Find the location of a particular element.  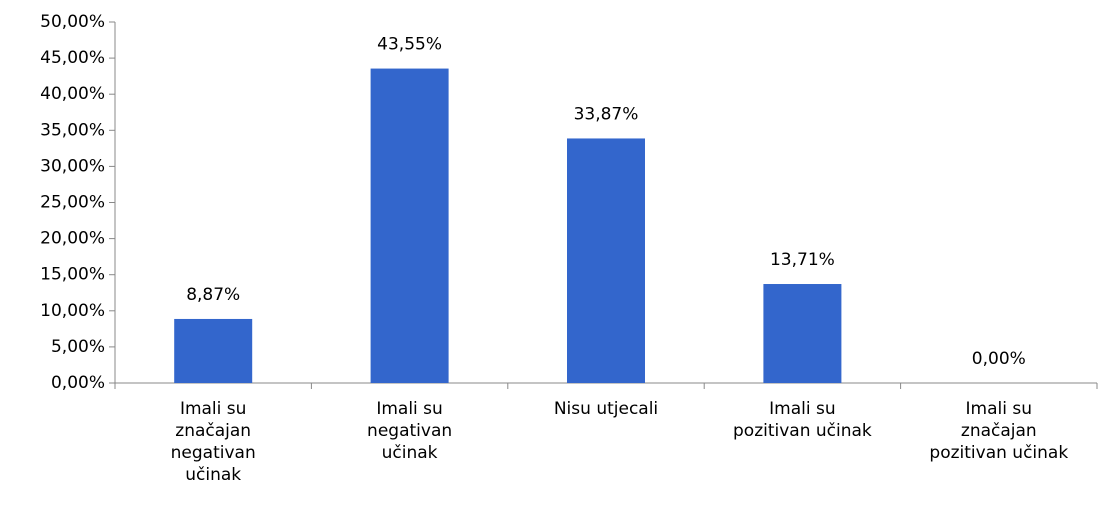

y-tick-label: 45,00% is located at coordinates (72, 58).